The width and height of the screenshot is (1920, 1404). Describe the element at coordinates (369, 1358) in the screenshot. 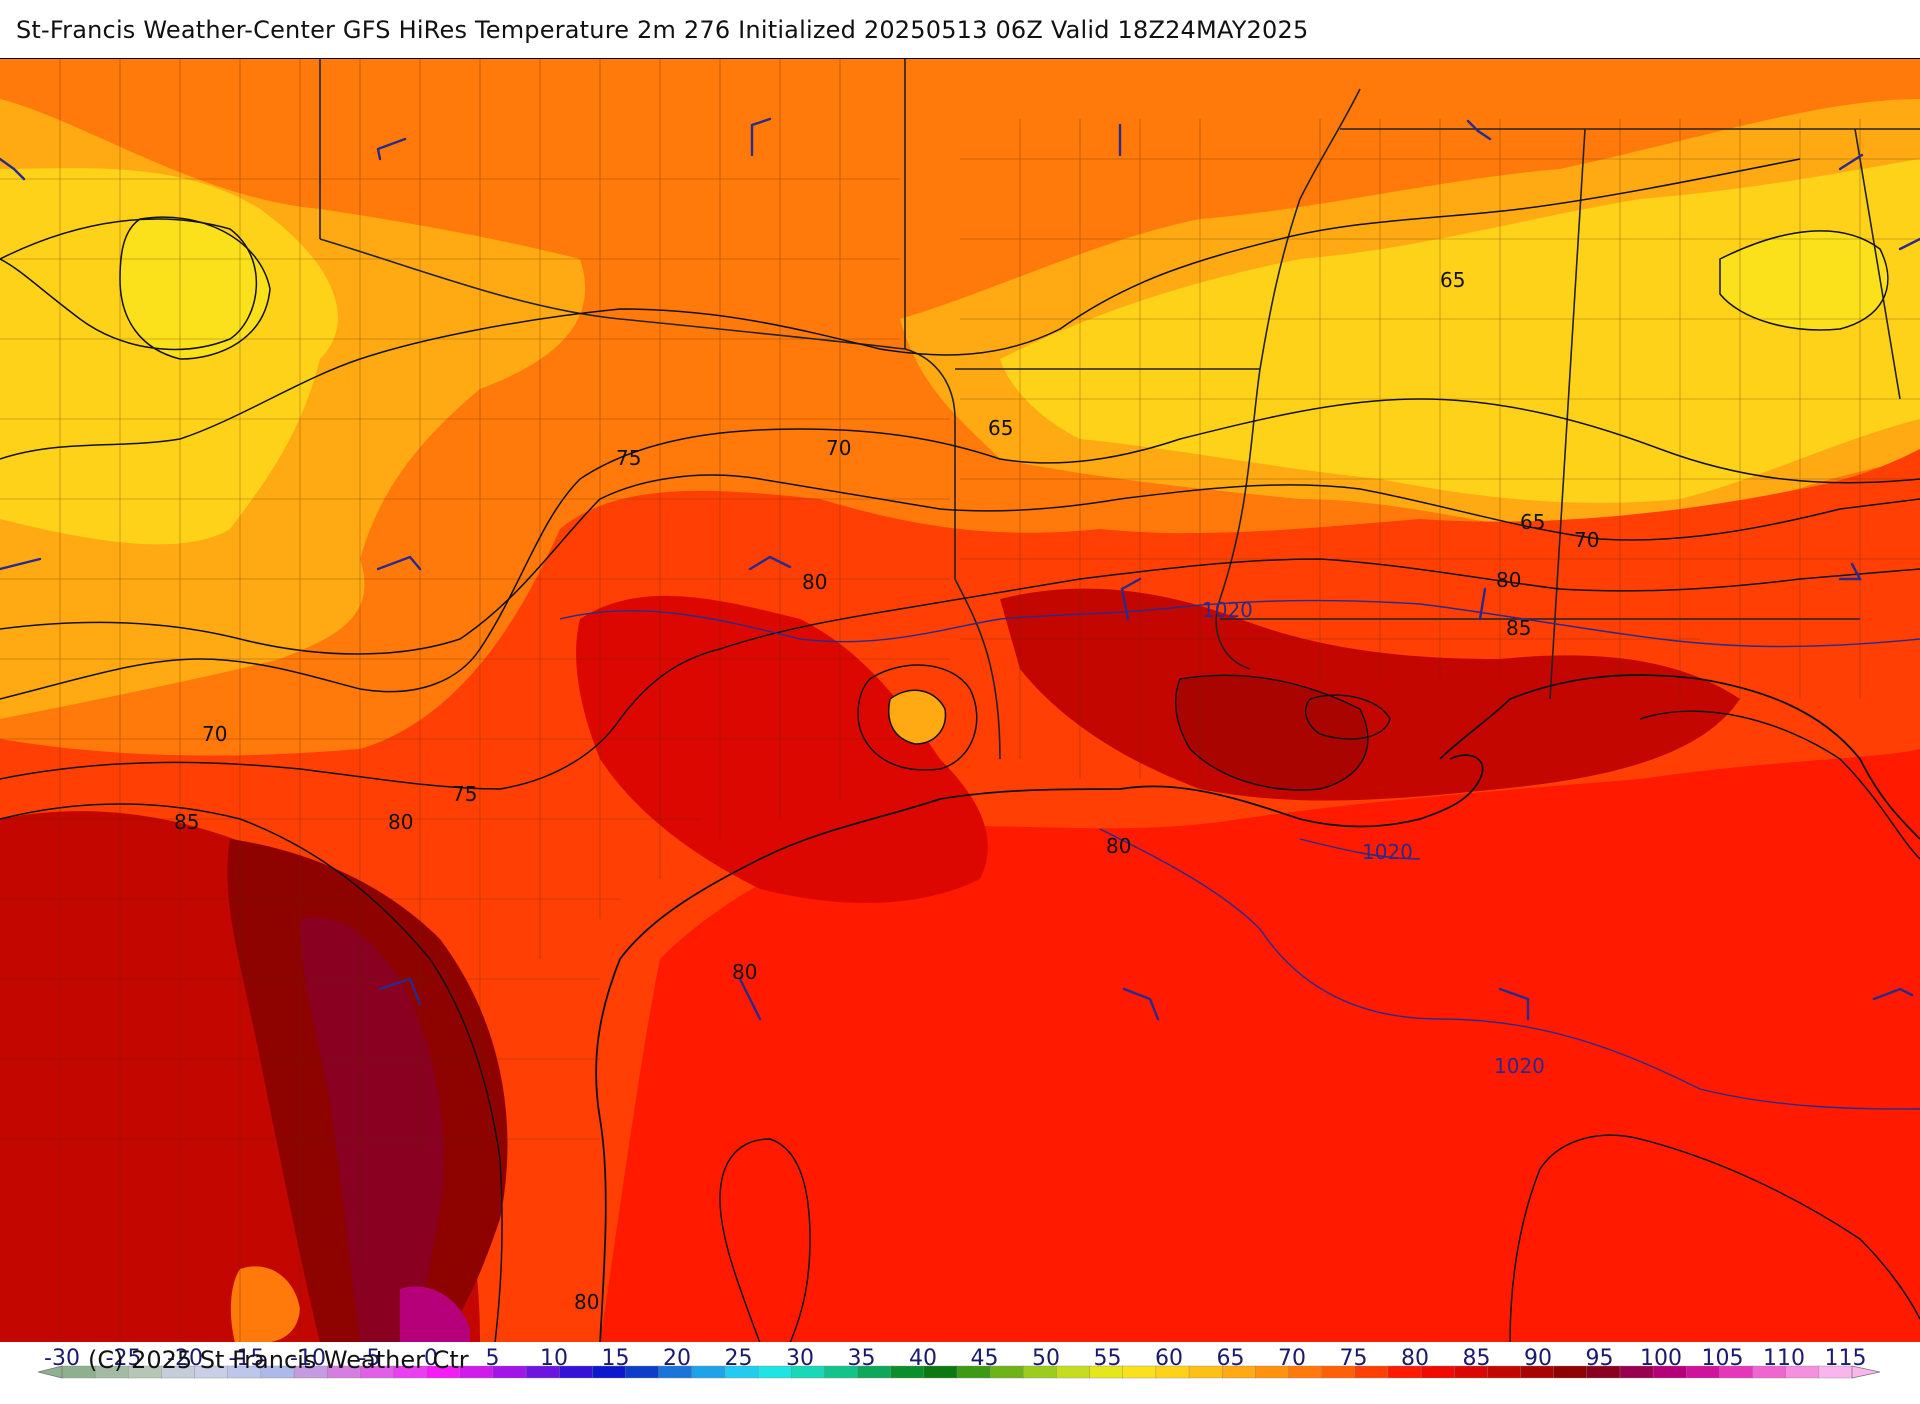

I see `colorbar-tick-label: -5` at that location.